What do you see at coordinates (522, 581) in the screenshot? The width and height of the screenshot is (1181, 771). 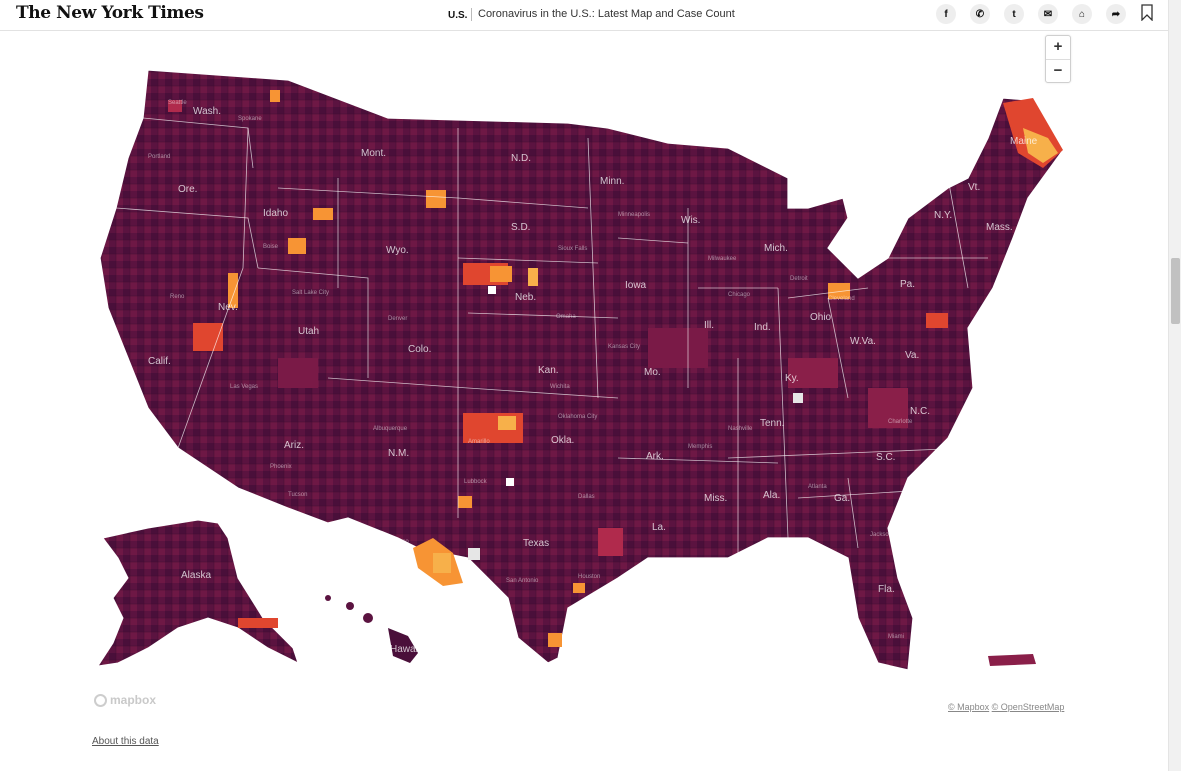 I see `city-label: San Antonio` at bounding box center [522, 581].